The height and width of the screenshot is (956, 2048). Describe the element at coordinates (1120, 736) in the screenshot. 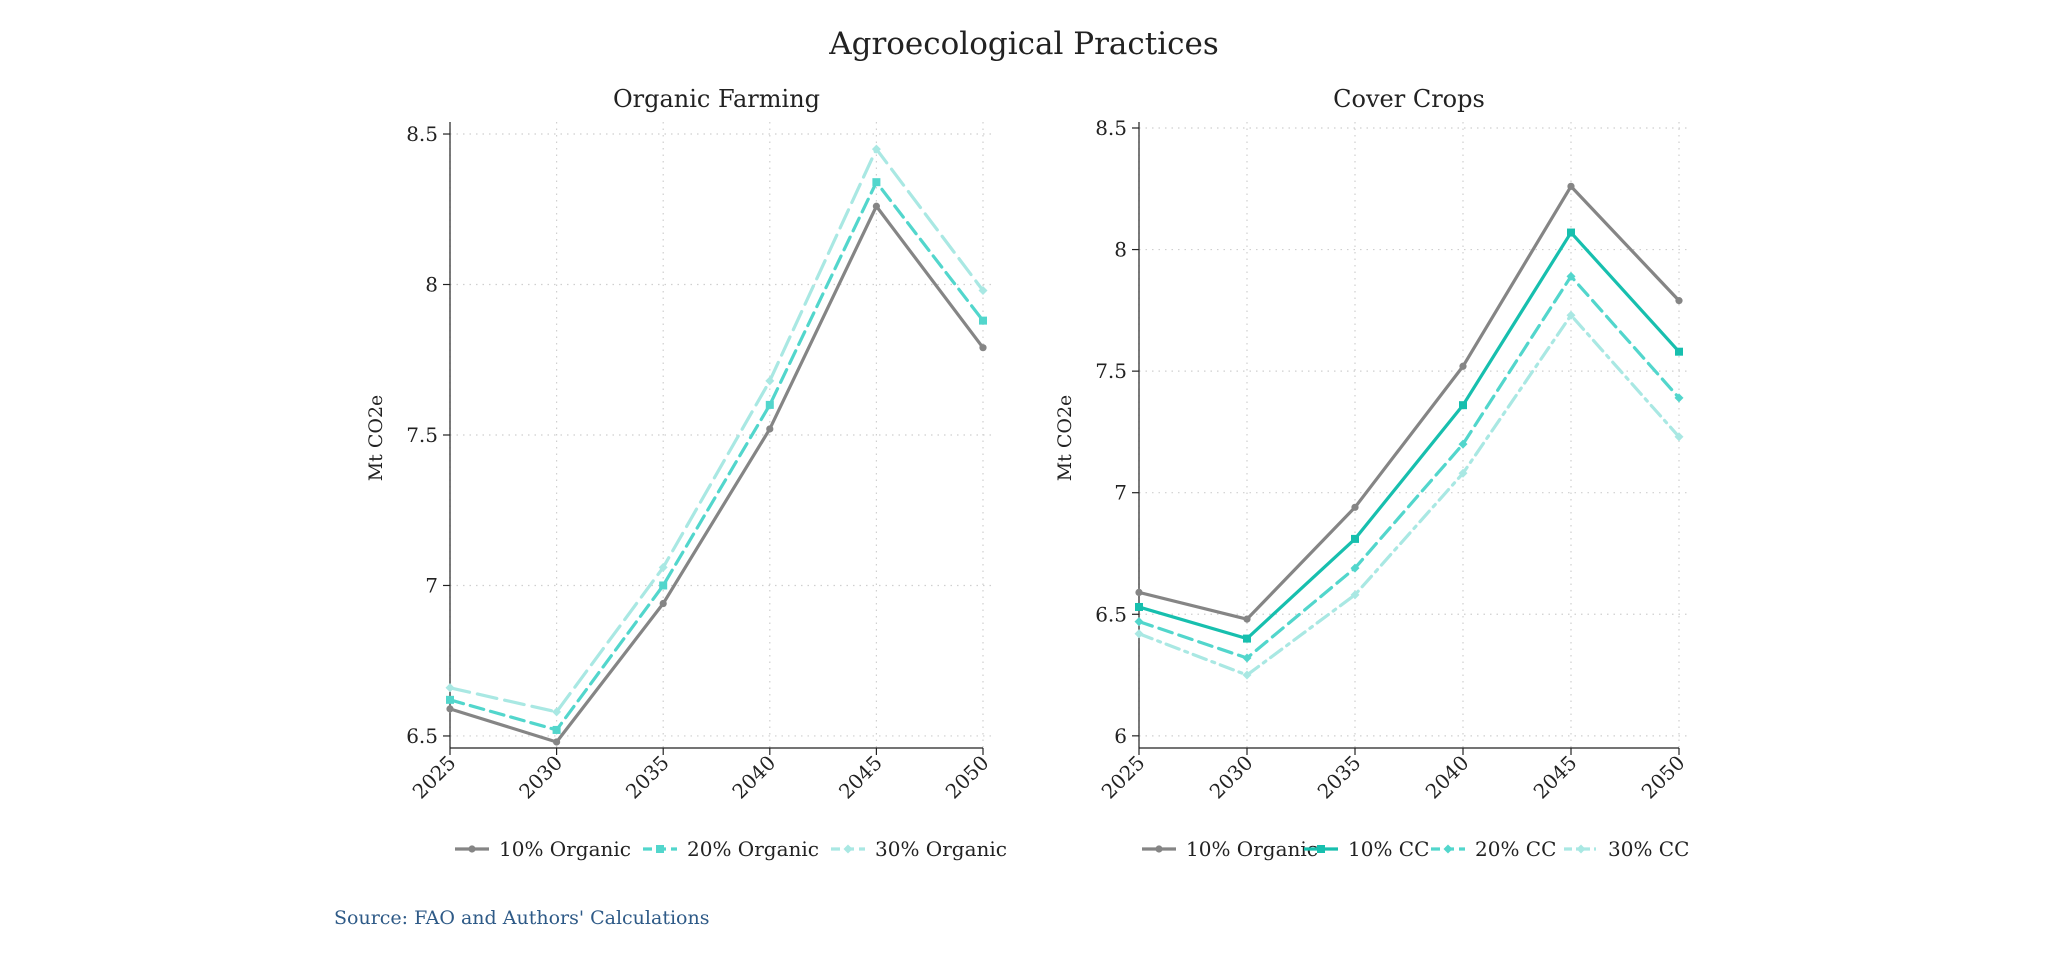

I see `y-tick-label: 6` at that location.